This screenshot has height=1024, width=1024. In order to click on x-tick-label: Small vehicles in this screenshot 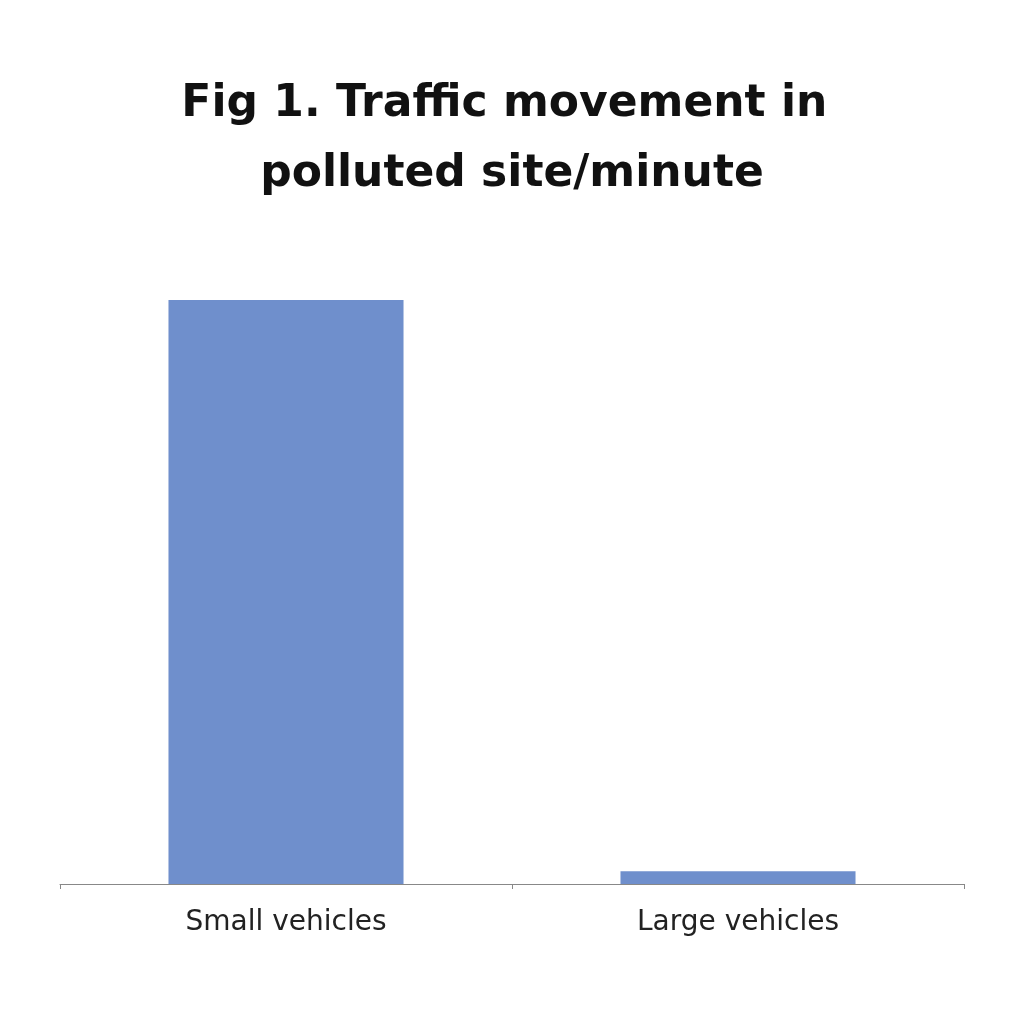, I will do `click(286, 920)`.